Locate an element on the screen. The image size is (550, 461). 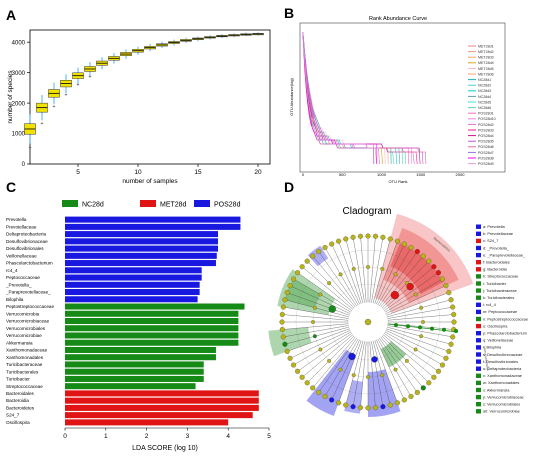
lda-bar-label: Verrucomicrobia is located at coordinates (23, 313).